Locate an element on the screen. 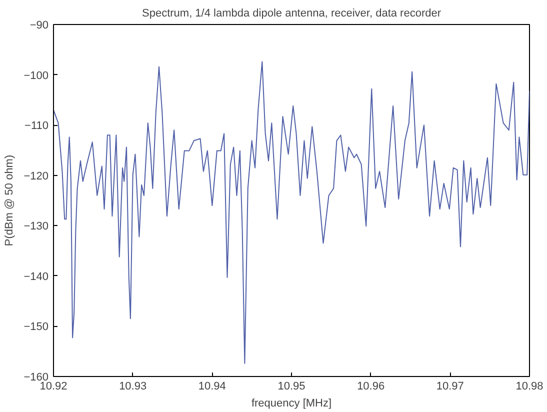  x-tick-label: 10.93 is located at coordinates (133, 386).